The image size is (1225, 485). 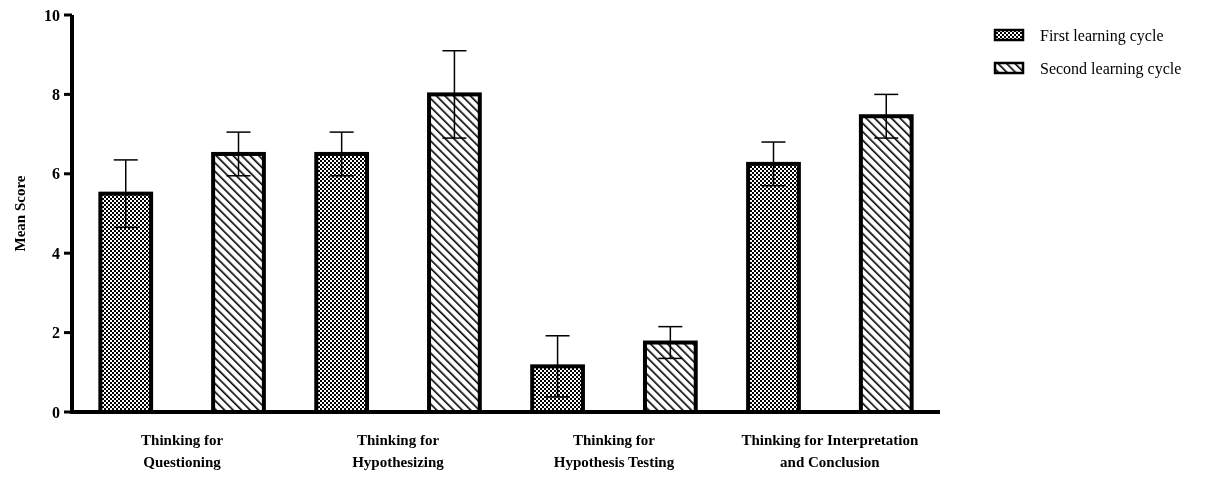 What do you see at coordinates (52, 15) in the screenshot?
I see `y-tick-label: 10` at bounding box center [52, 15].